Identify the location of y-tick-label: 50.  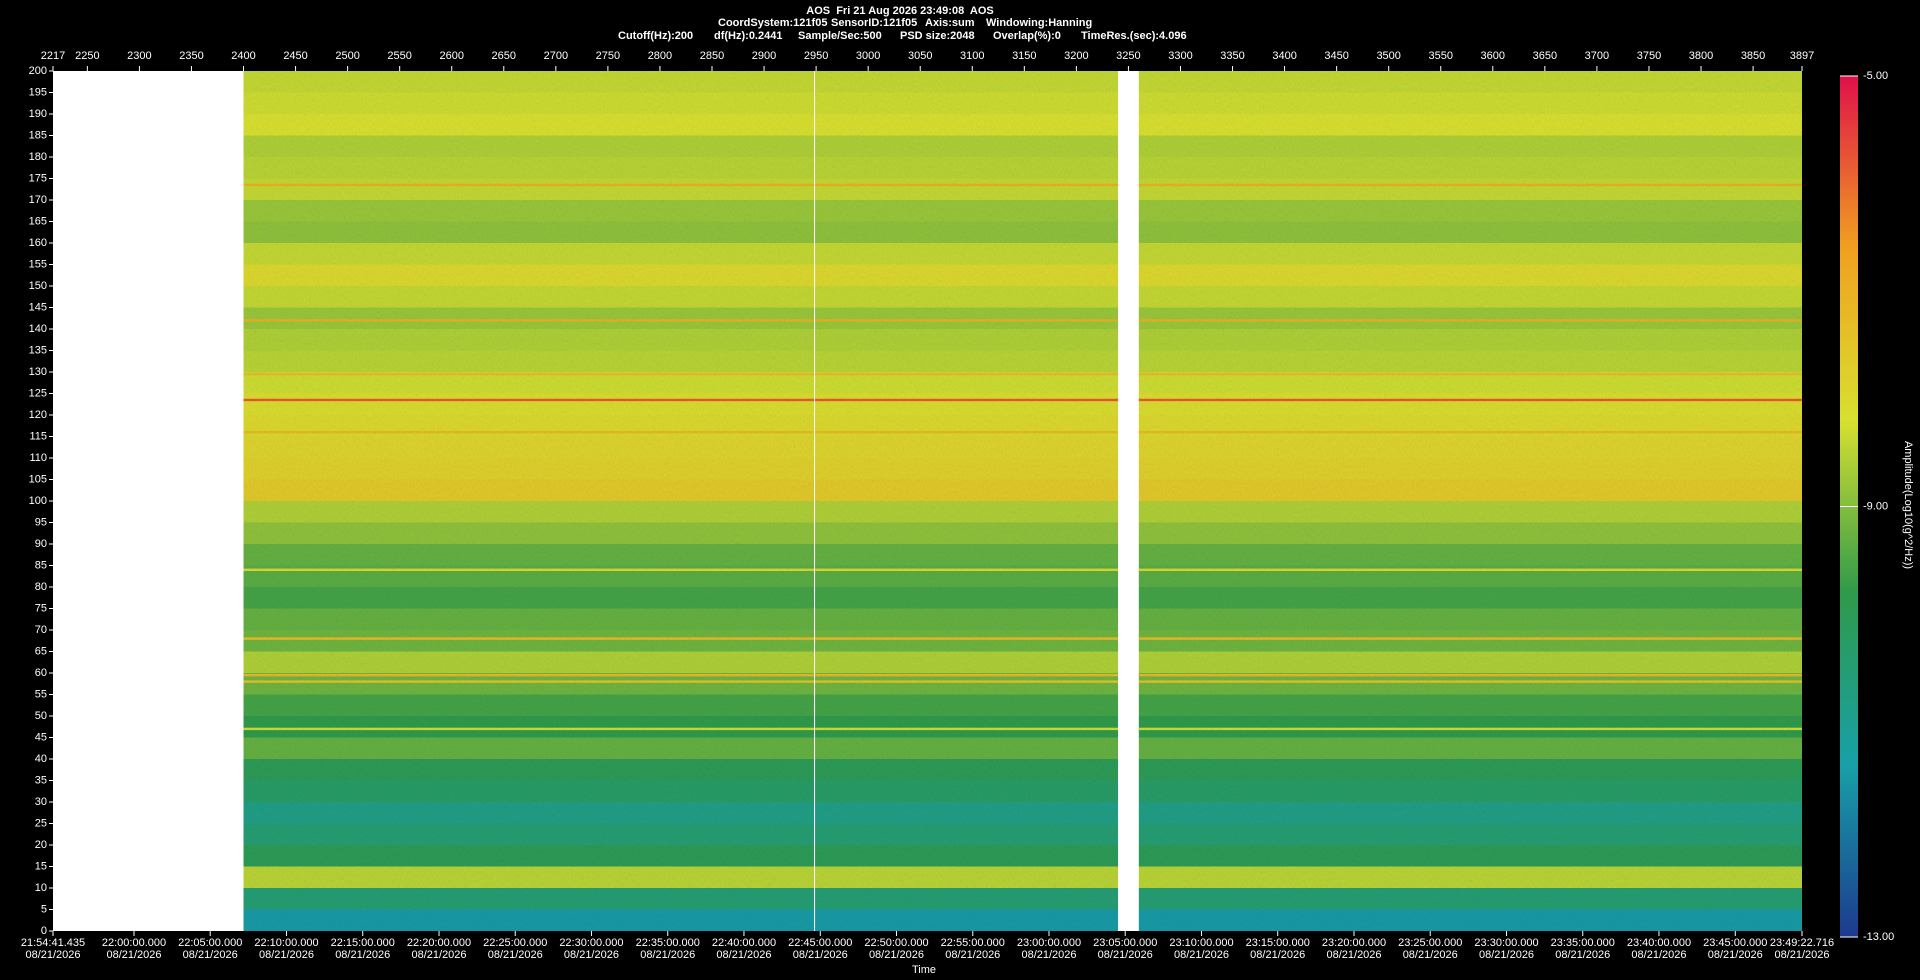
(41, 716).